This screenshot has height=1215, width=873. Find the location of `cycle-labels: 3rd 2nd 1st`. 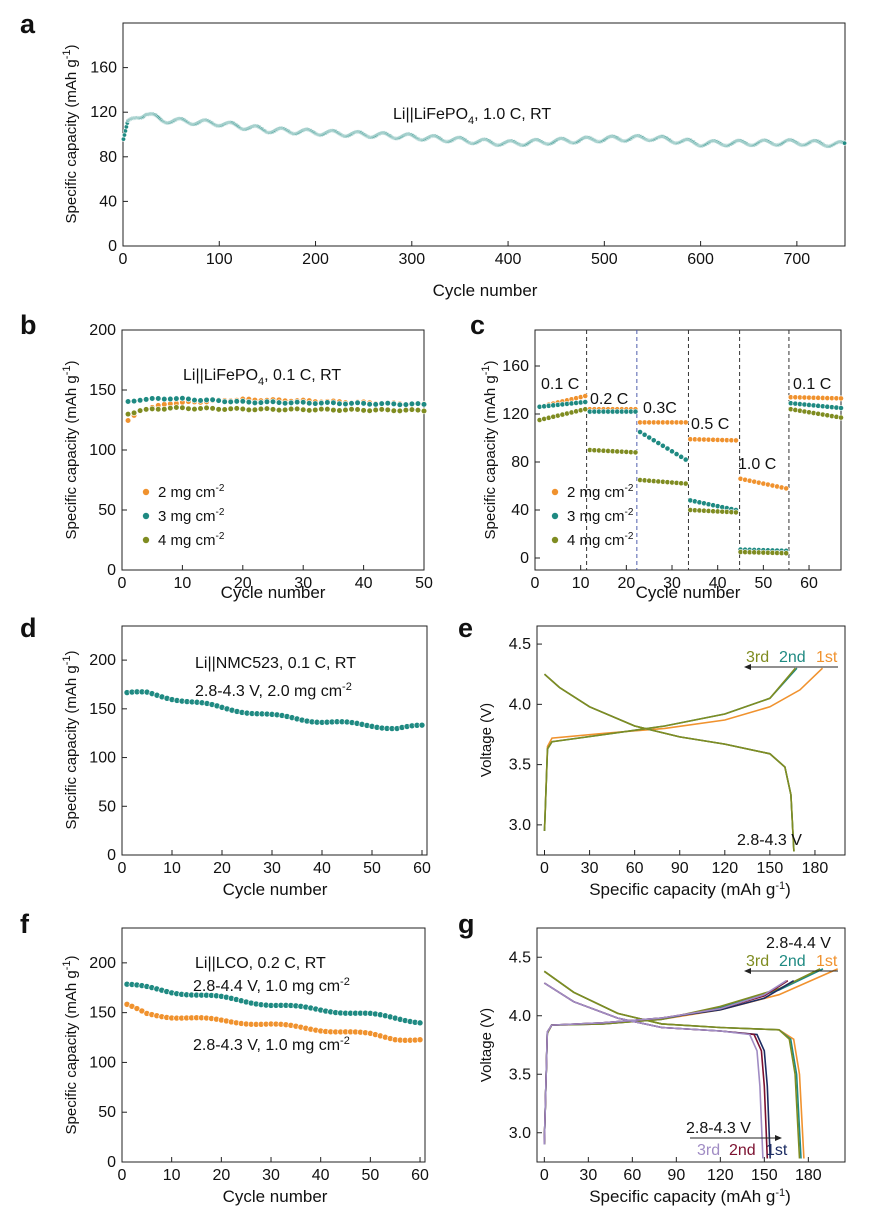

cycle-labels: 3rd 2nd 1st is located at coordinates (791, 659).